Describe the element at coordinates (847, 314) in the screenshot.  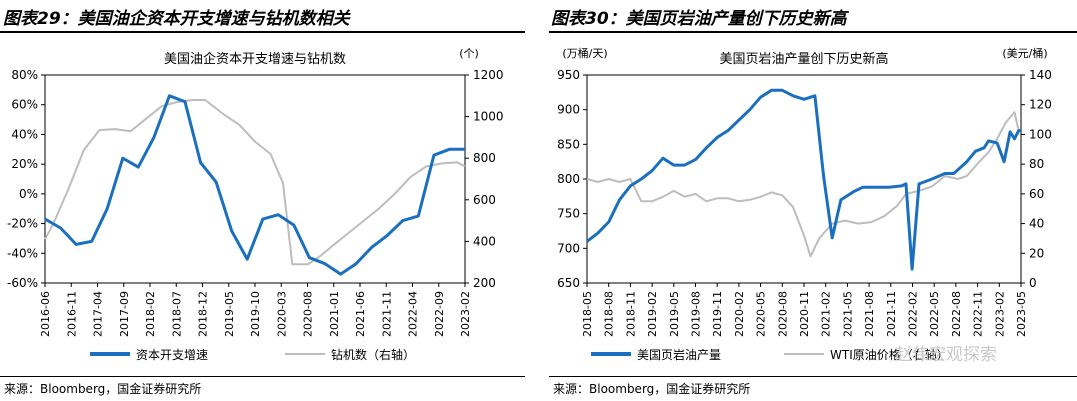
I see `x-axis-tick-label: 2021-05` at that location.